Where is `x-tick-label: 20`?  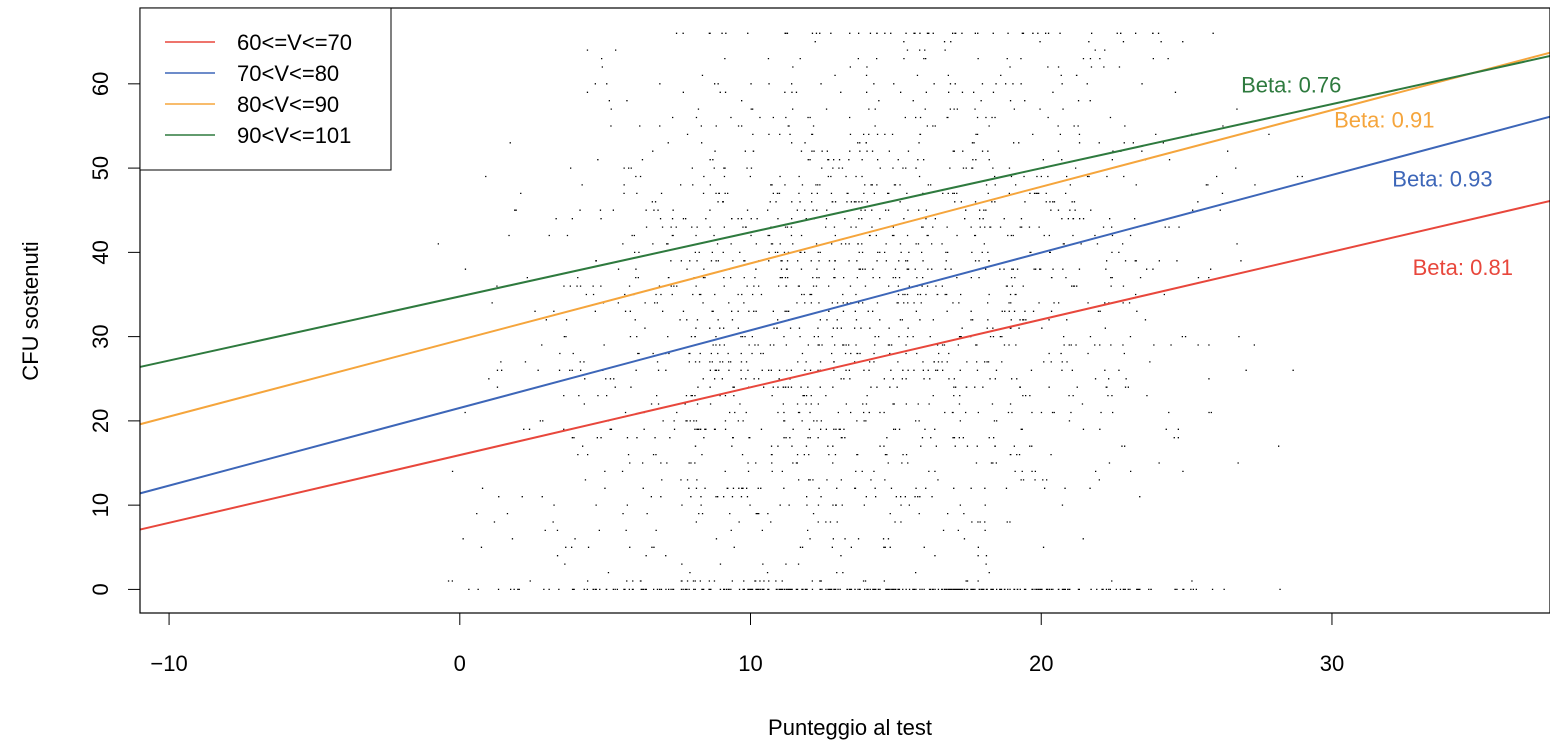
x-tick-label: 20 is located at coordinates (1041, 663).